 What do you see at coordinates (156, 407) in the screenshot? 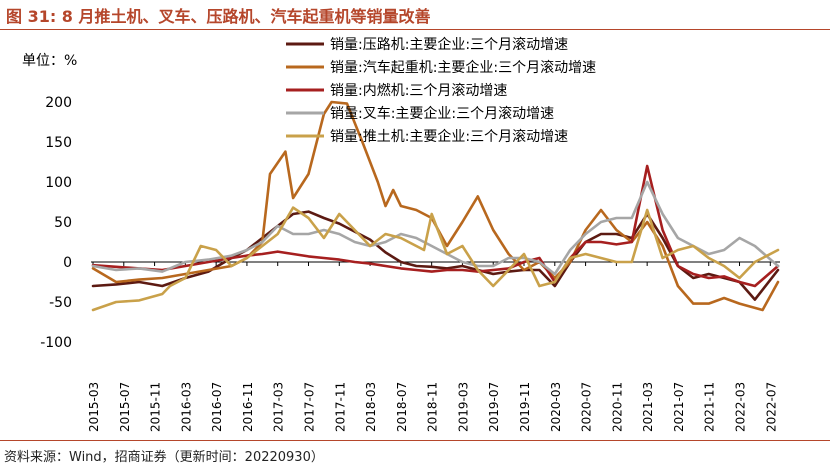
I see `x-tick-label: 2015-11` at bounding box center [156, 407].